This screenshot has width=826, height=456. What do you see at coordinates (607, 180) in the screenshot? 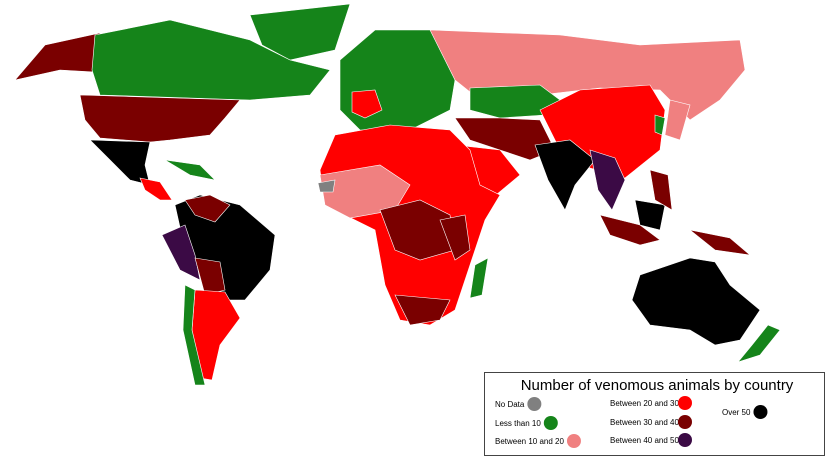
I see `se-asia` at bounding box center [607, 180].